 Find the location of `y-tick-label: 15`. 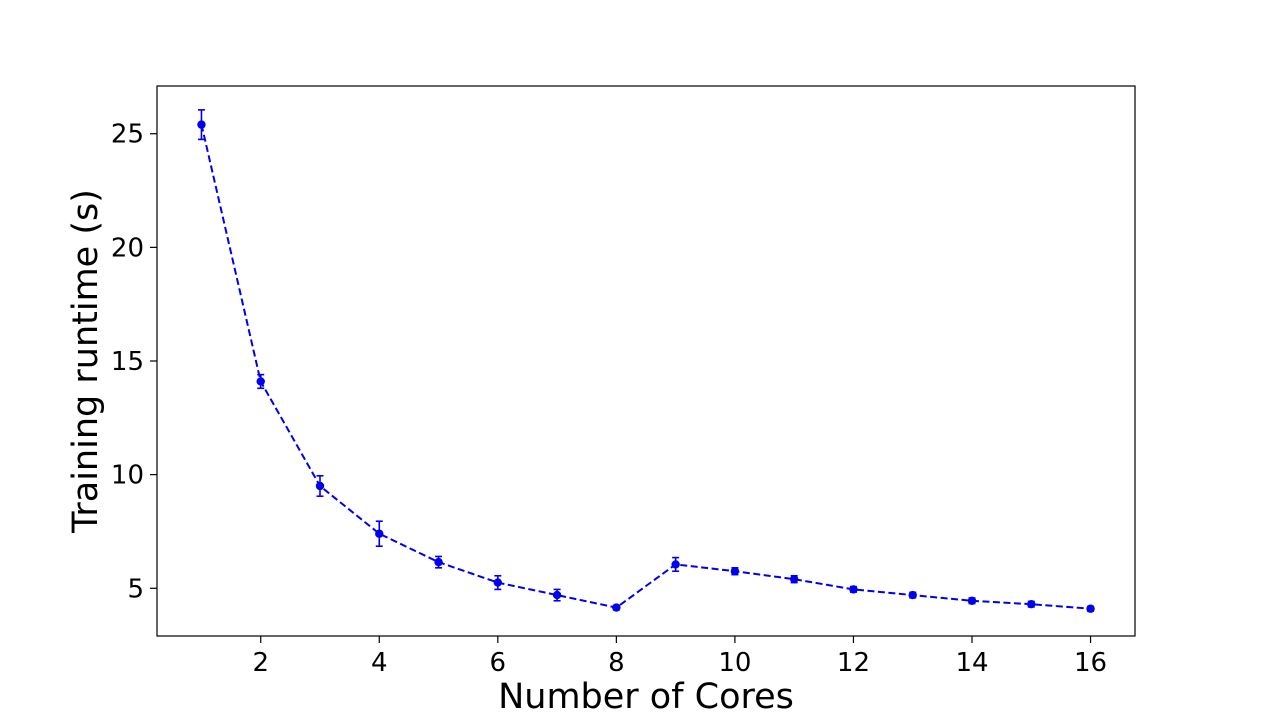

y-tick-label: 15 is located at coordinates (127, 362).